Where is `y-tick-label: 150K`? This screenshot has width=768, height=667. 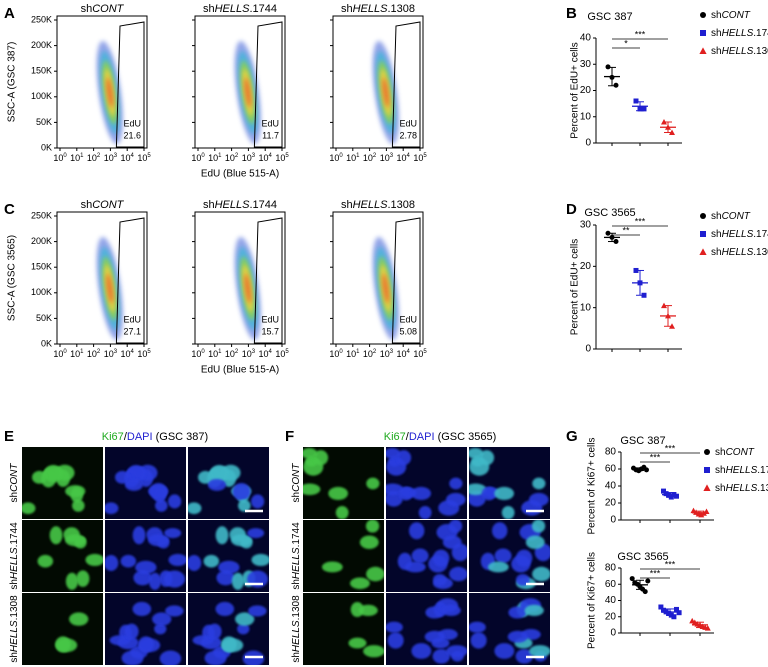
y-tick-label: 150K is located at coordinates (41, 71).